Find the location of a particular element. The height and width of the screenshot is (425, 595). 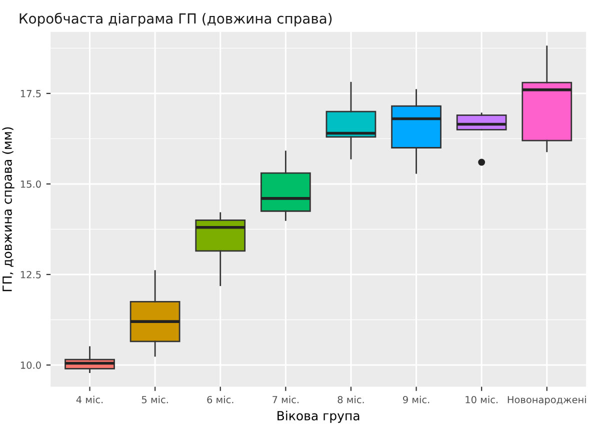

y-axis-title: ГП, довжина справа (мм) is located at coordinates (8, 209).